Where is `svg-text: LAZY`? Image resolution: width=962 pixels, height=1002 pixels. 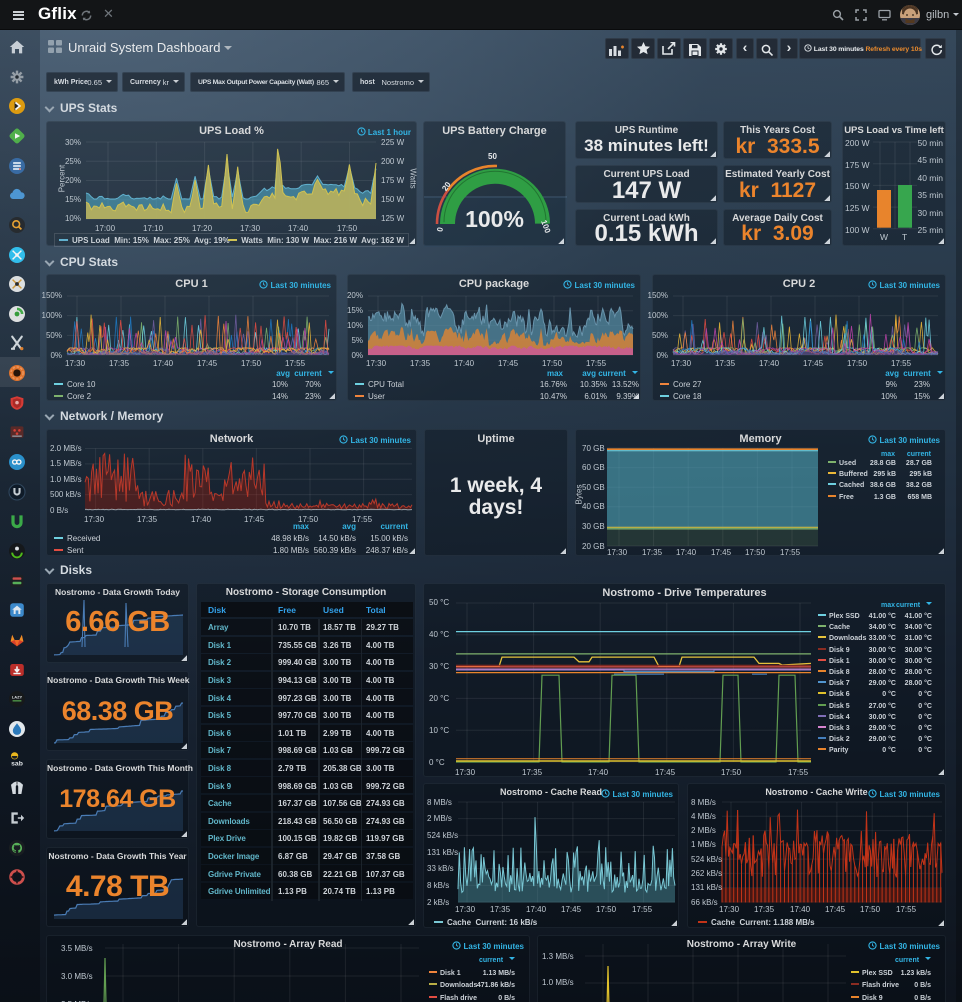 svg-text: LAZY is located at coordinates (17, 697).